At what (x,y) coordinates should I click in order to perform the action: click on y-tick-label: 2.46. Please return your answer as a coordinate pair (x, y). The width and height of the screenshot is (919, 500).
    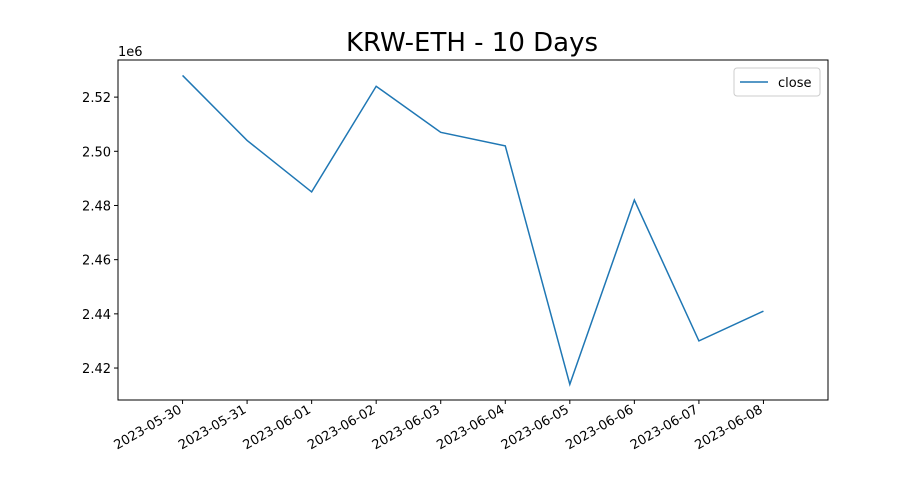
    Looking at the image, I should click on (96, 261).